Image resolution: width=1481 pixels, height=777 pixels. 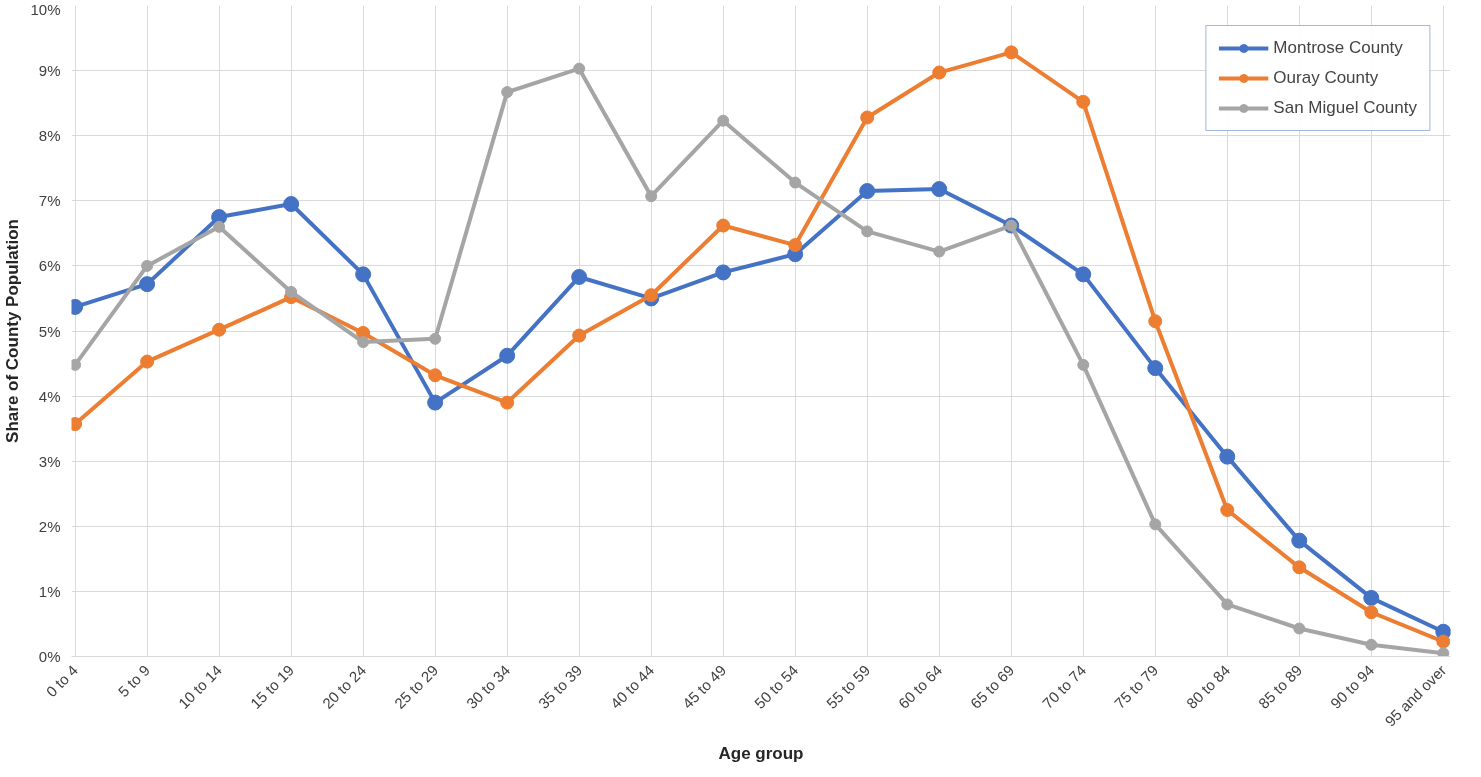 What do you see at coordinates (1064, 686) in the screenshot?
I see `x-tick-label: 70 to 74` at bounding box center [1064, 686].